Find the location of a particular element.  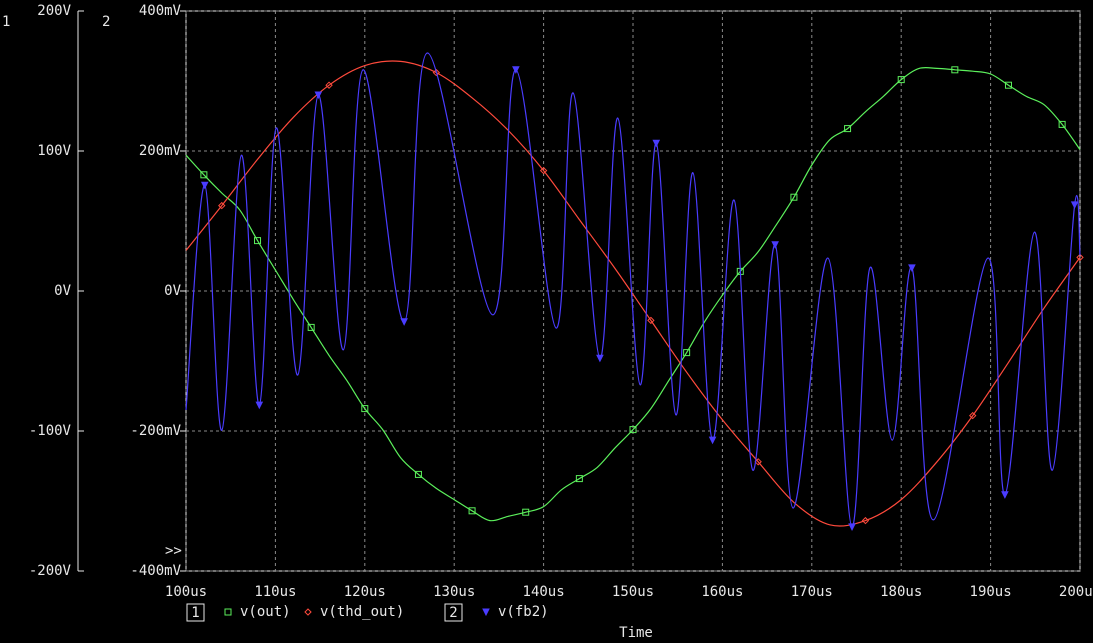

y2-axis-number: 2 is located at coordinates (106, 22).